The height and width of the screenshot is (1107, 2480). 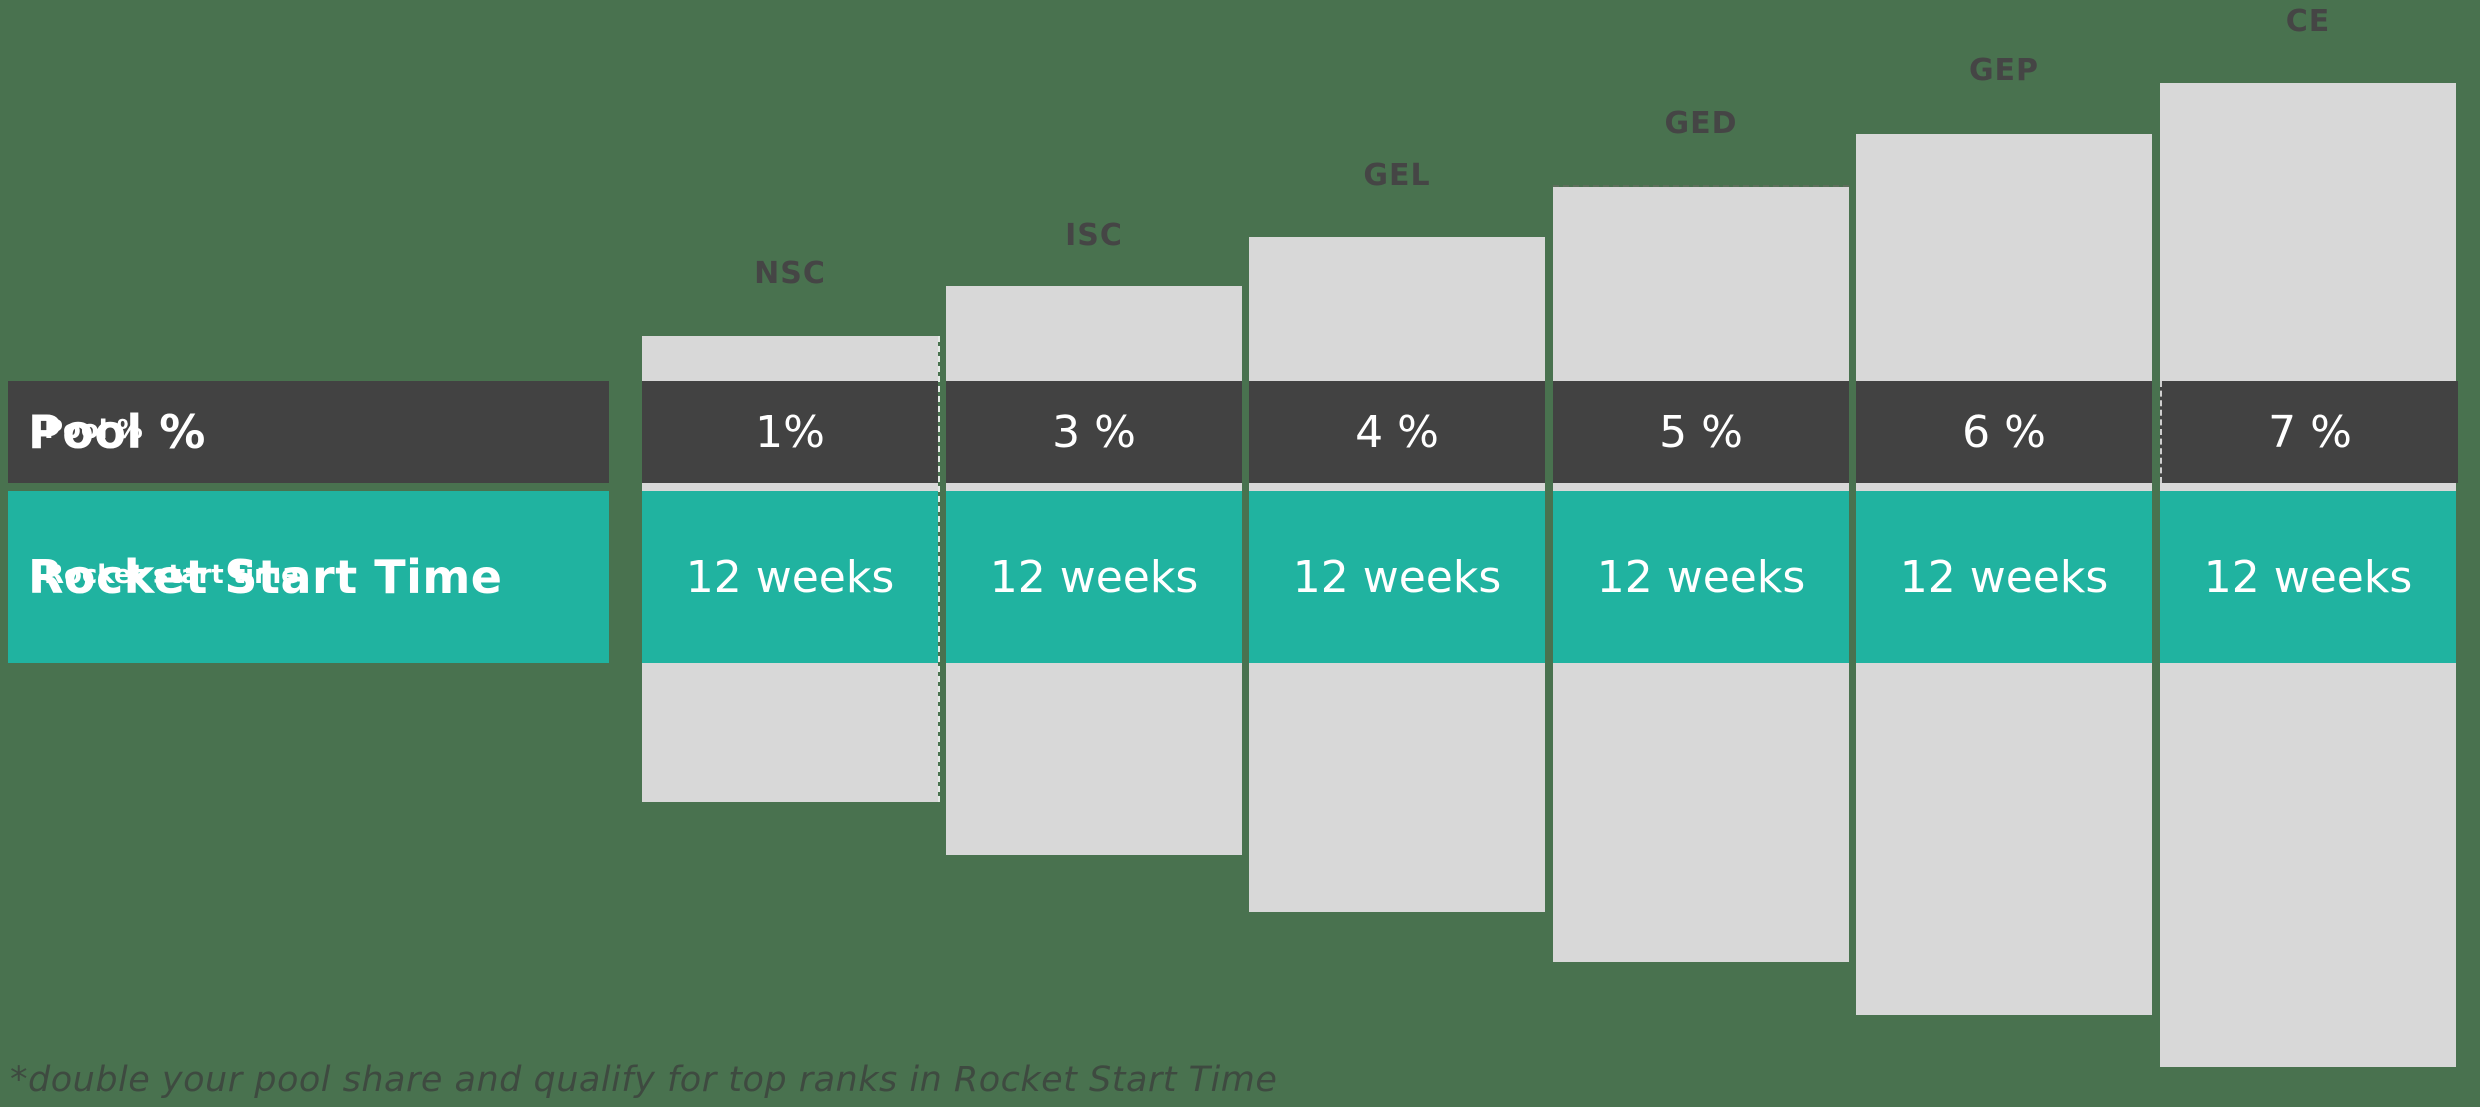 I want to click on pool-value: 4 %, so click(x=1397, y=432).